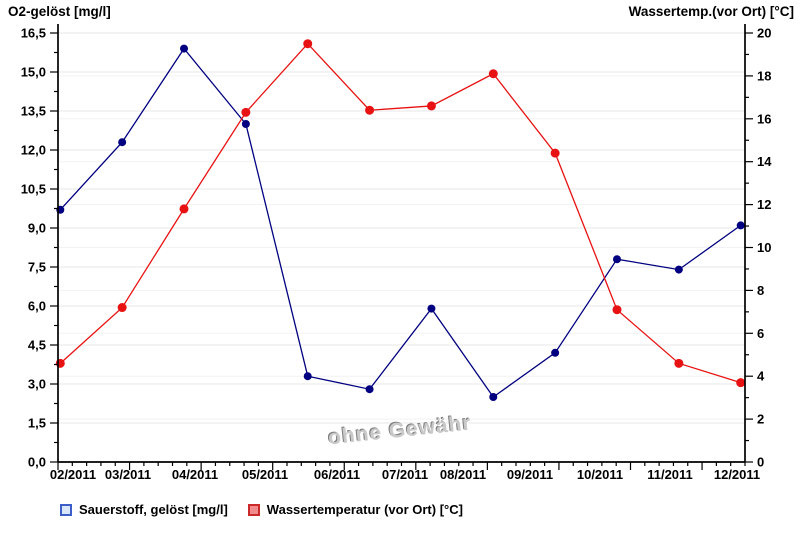  What do you see at coordinates (711, 11) in the screenshot?
I see `right-axis-title: Wassertemp.(vor Ort) [°C]` at bounding box center [711, 11].